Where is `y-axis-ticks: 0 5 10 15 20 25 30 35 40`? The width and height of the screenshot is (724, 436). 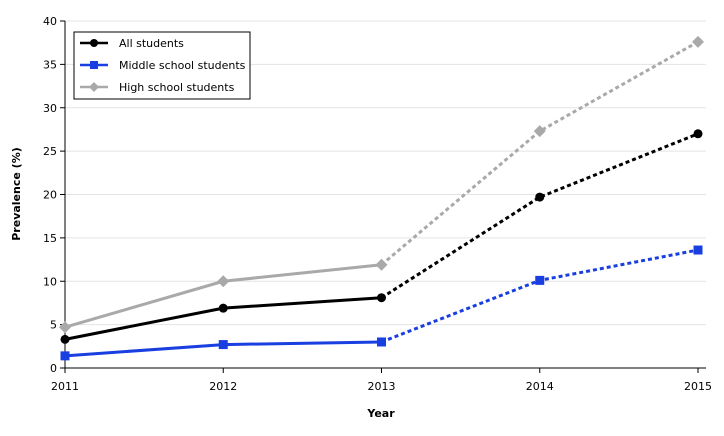
y-axis-ticks: 0 5 10 15 20 25 30 35 40 is located at coordinates (54, 195).